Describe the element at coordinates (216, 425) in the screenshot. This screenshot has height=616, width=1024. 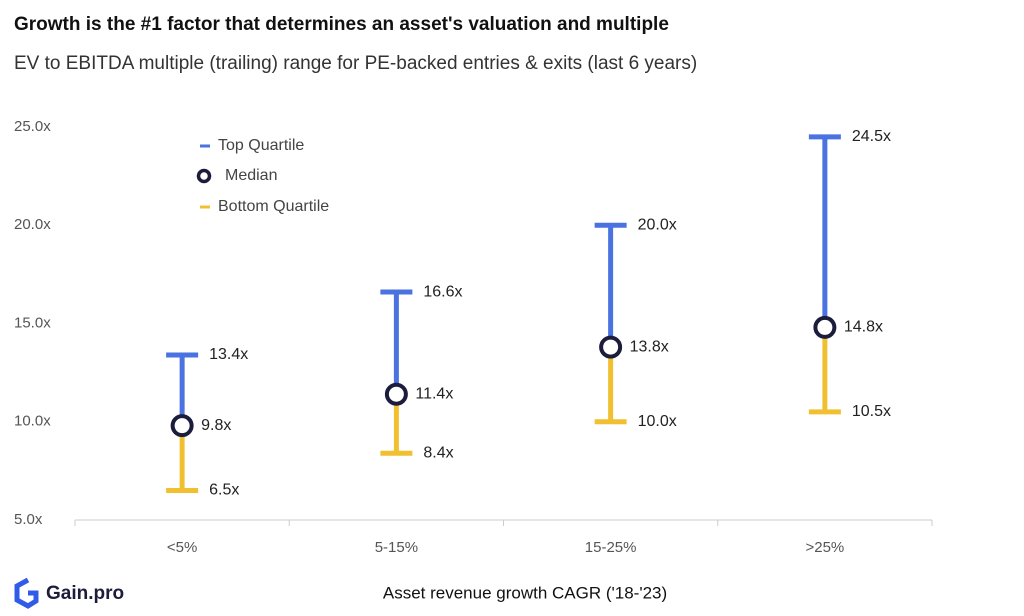
I see `value-label: 9.8x` at that location.